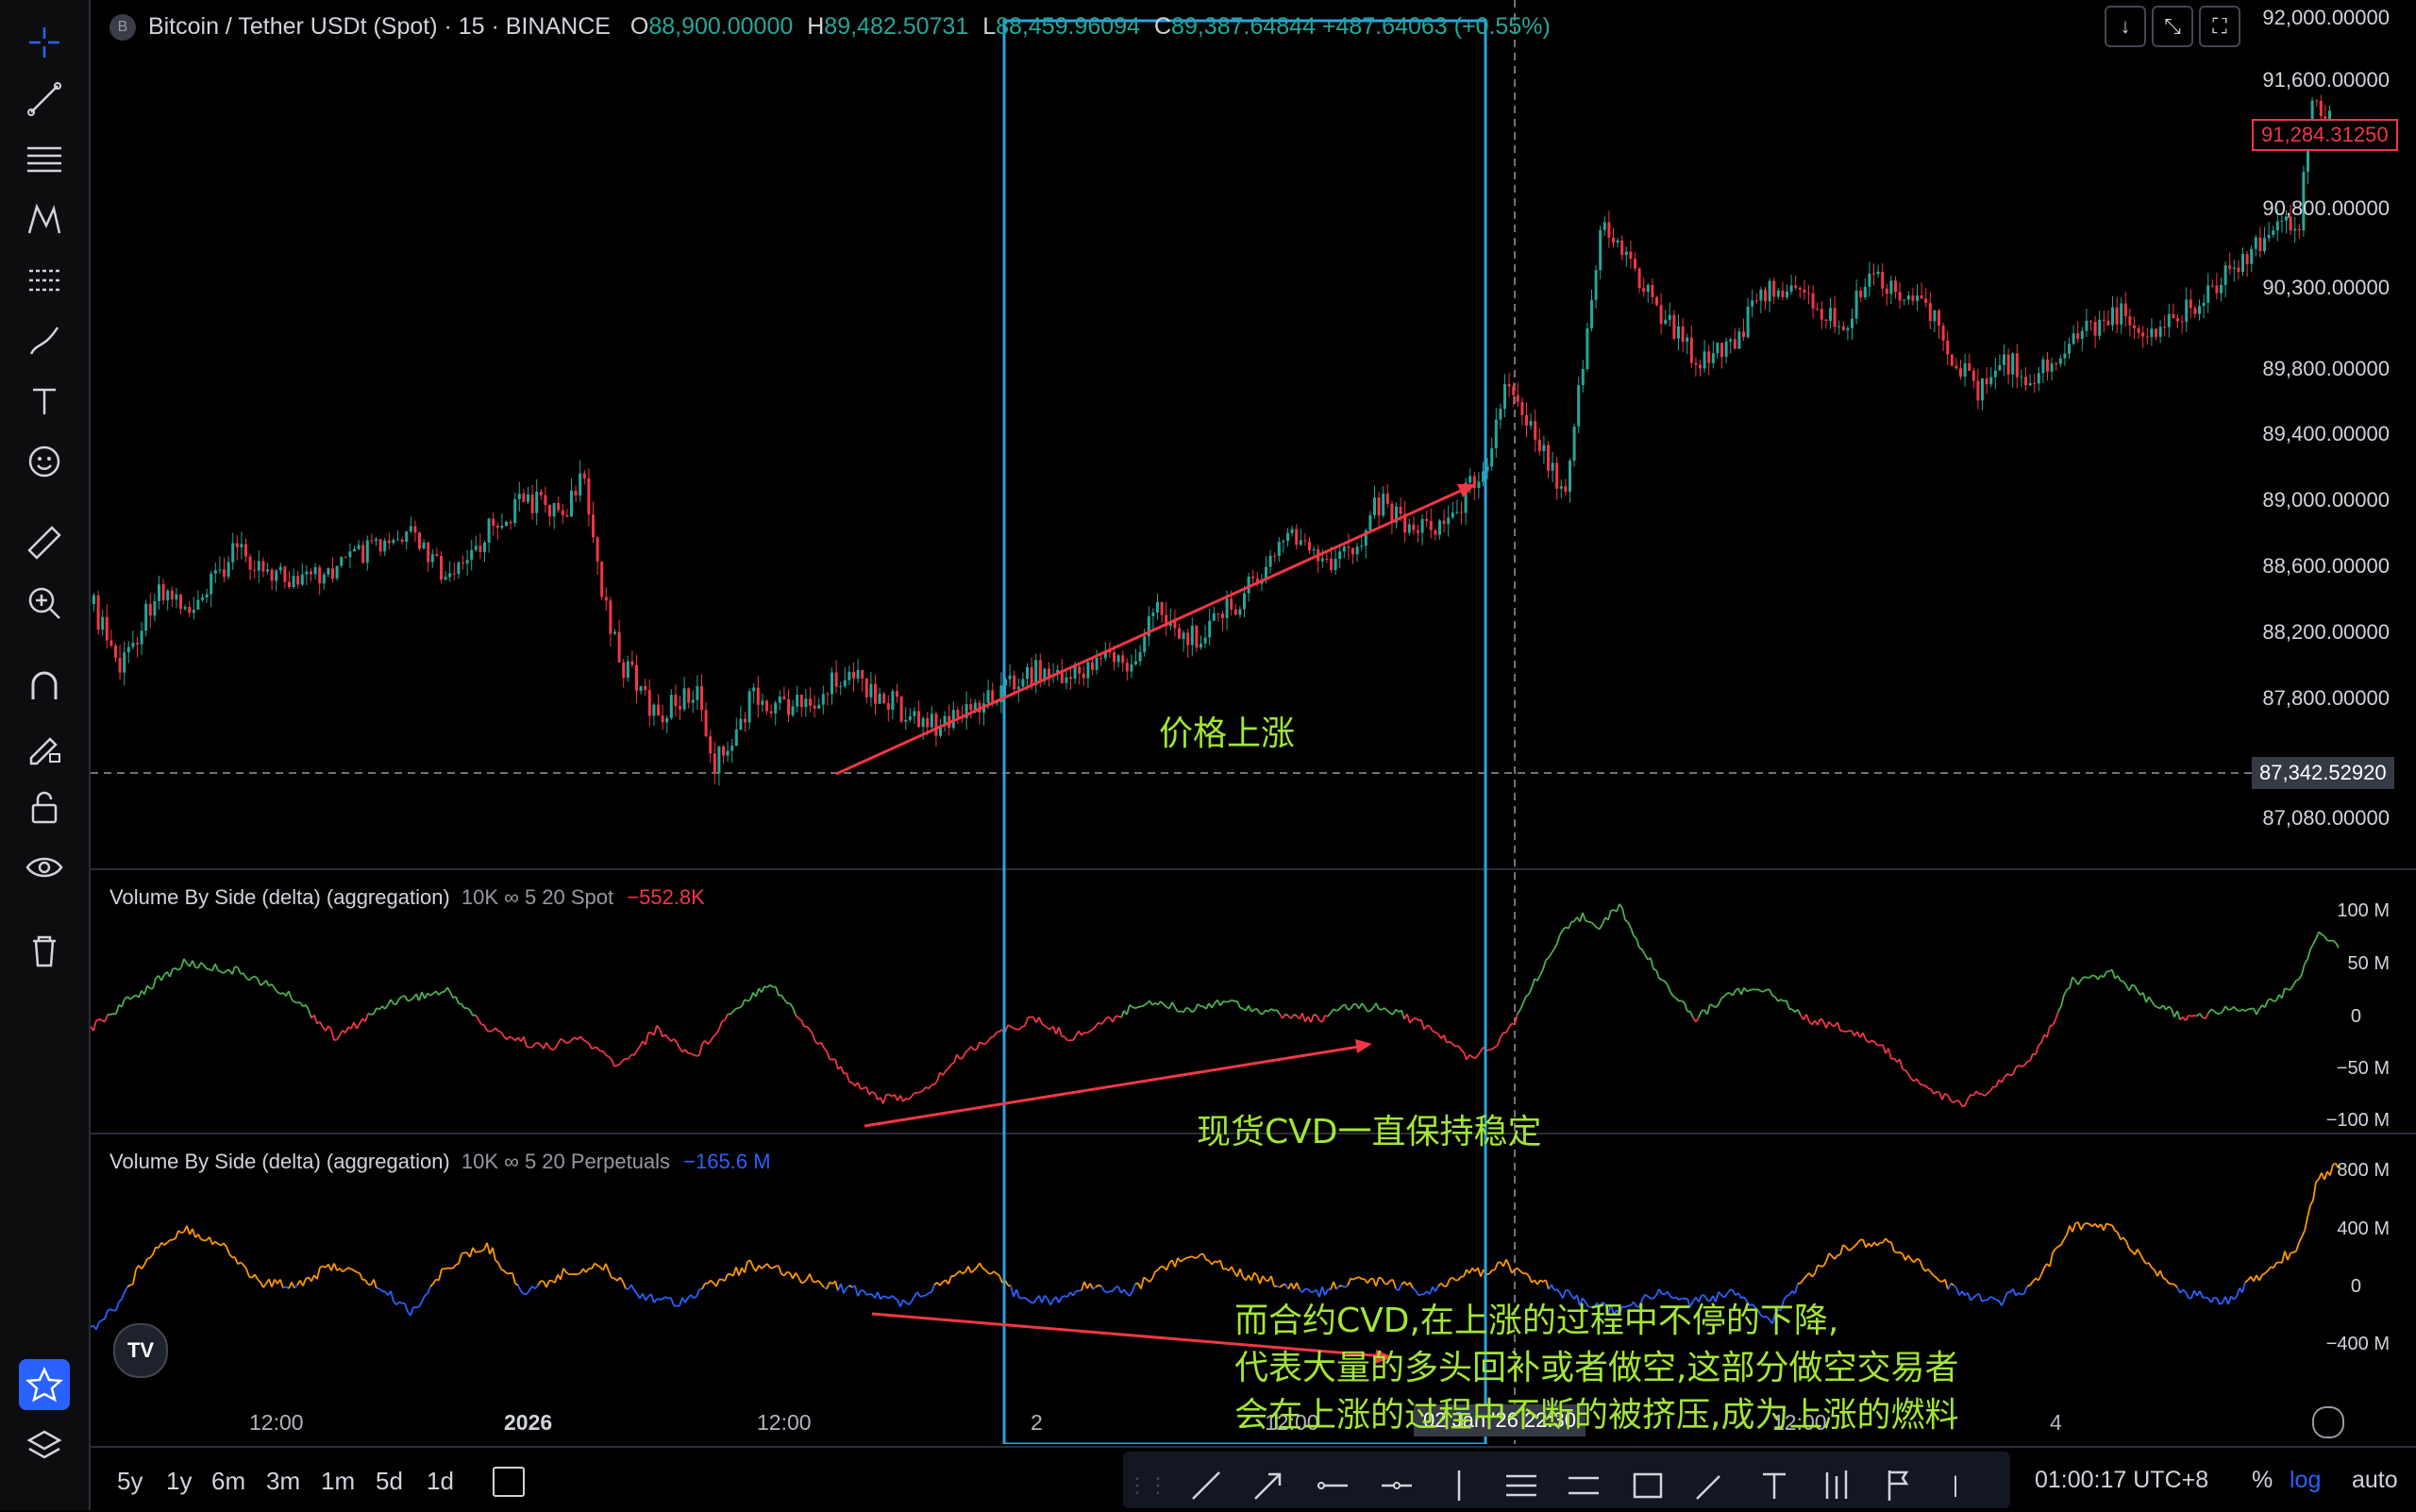 The width and height of the screenshot is (2416, 1512). Describe the element at coordinates (44, 159) in the screenshot. I see `fib-retracement-icon` at that location.